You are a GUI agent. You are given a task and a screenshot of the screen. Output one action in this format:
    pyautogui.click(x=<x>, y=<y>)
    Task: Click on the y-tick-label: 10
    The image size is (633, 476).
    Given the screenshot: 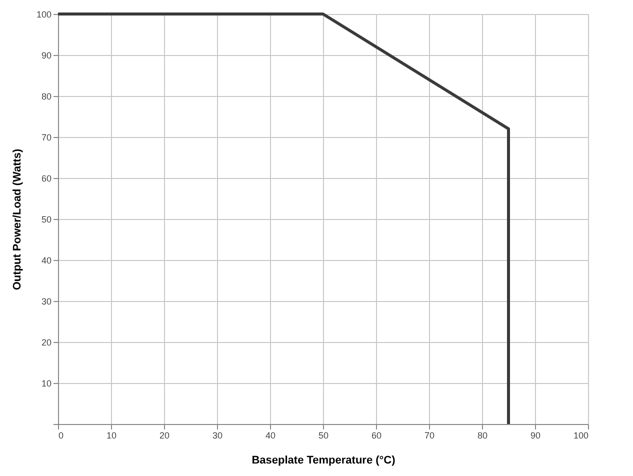 What is the action you would take?
    pyautogui.click(x=46, y=383)
    